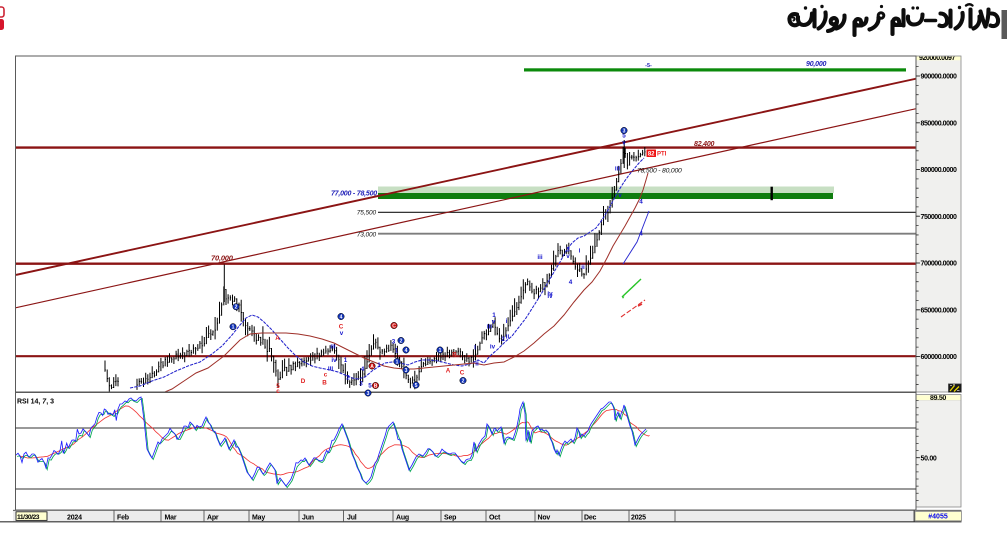  Describe the element at coordinates (939, 77) in the screenshot. I see `svg-text: 900000.0000` at that location.